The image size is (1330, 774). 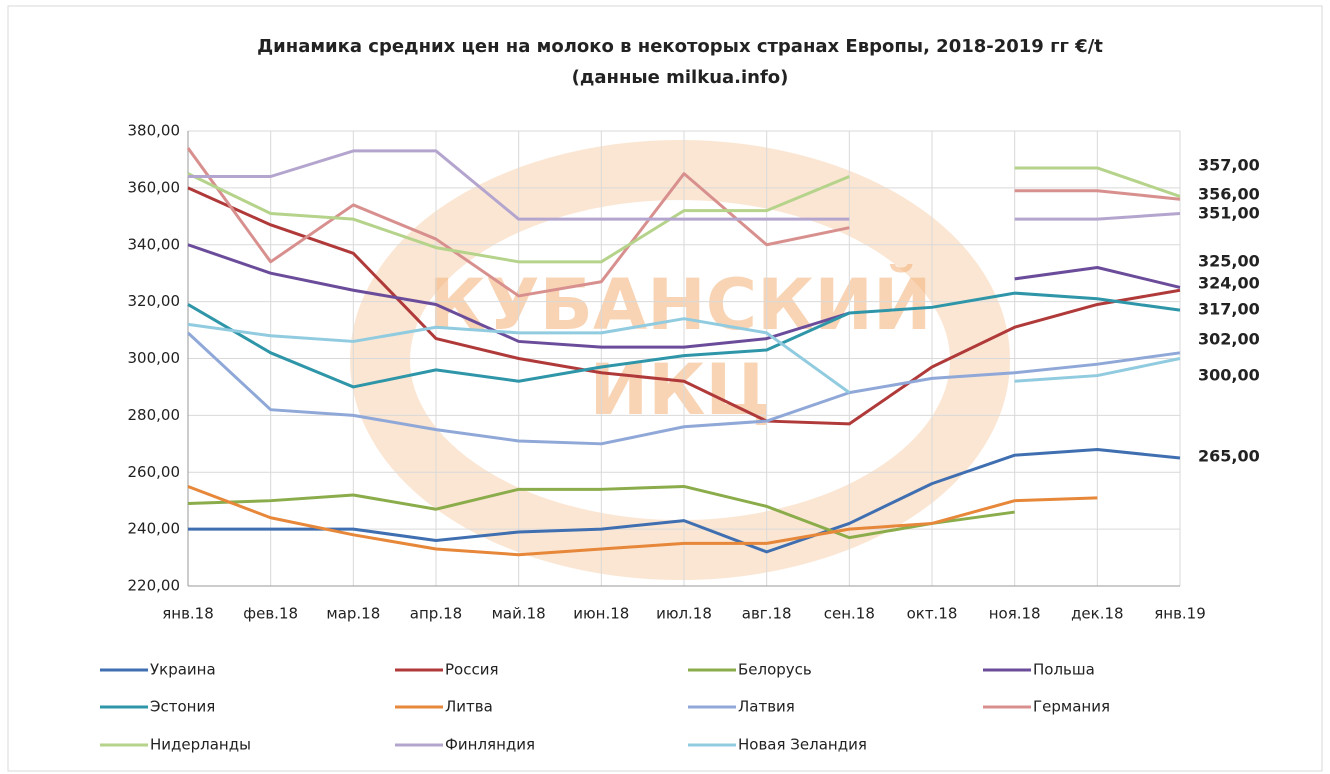 I want to click on x-tick-label: июл.18, so click(x=684, y=614).